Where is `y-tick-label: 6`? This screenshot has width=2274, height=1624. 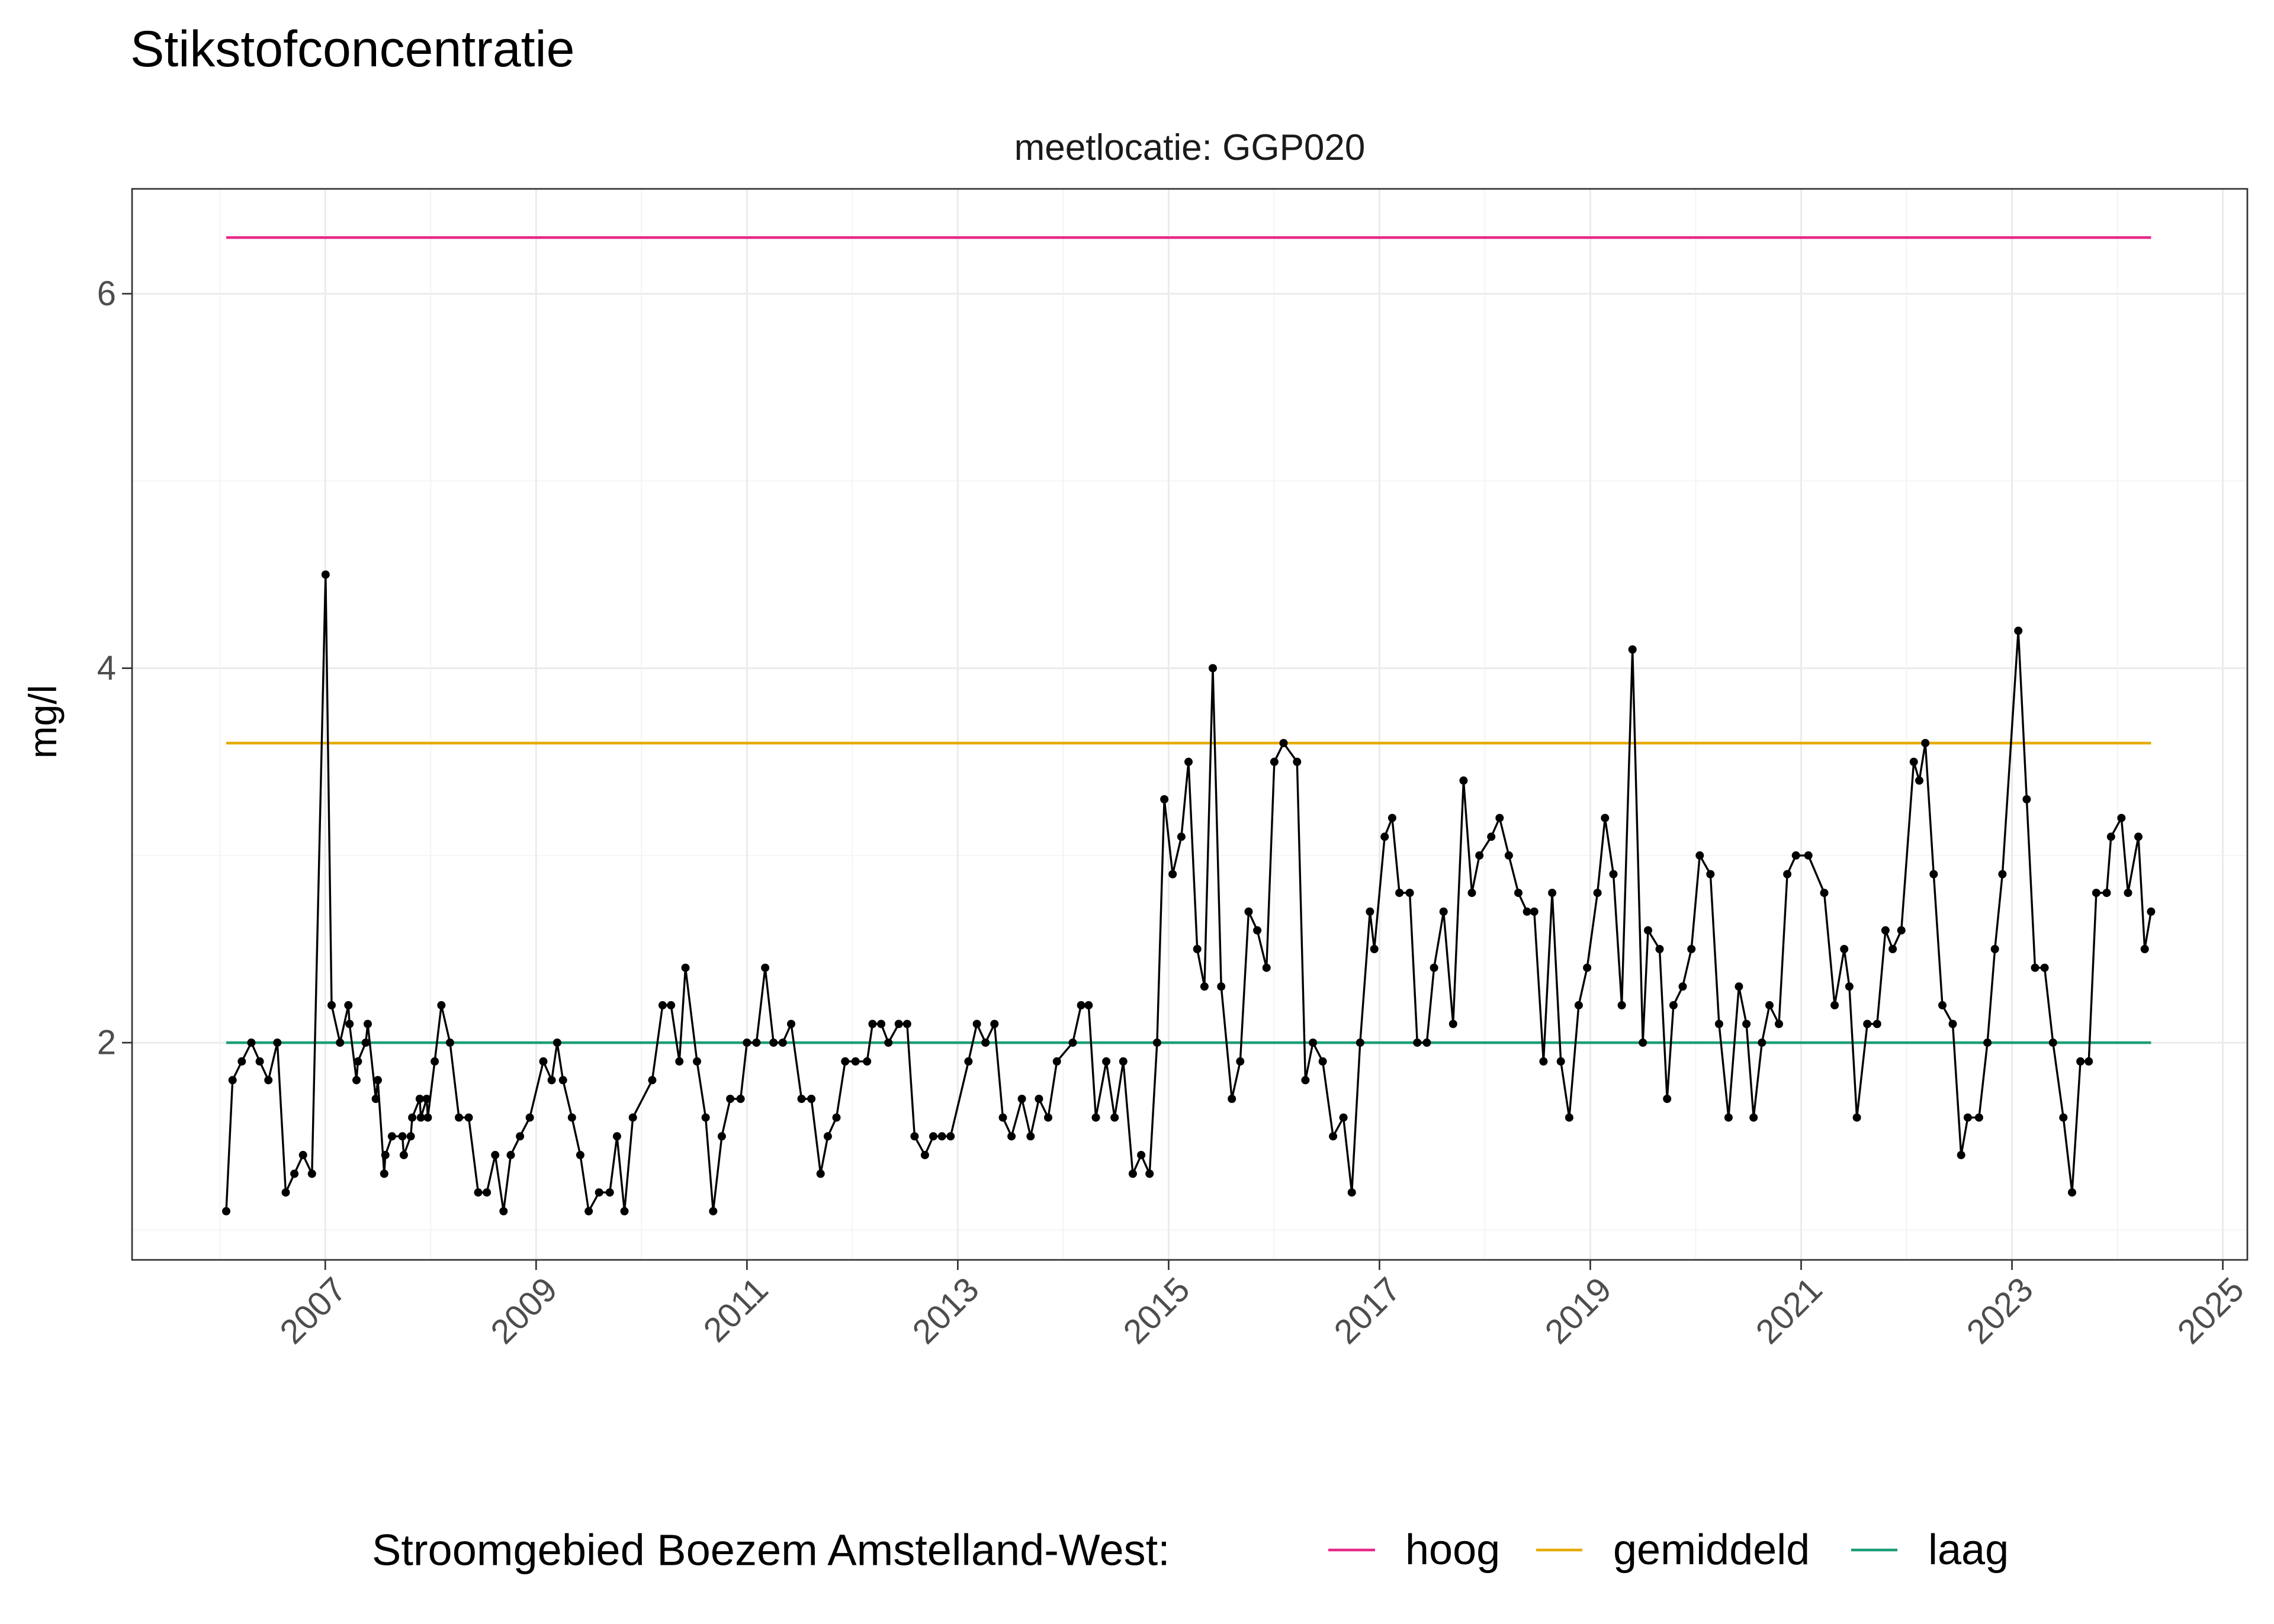 y-tick-label: 6 is located at coordinates (106, 294).